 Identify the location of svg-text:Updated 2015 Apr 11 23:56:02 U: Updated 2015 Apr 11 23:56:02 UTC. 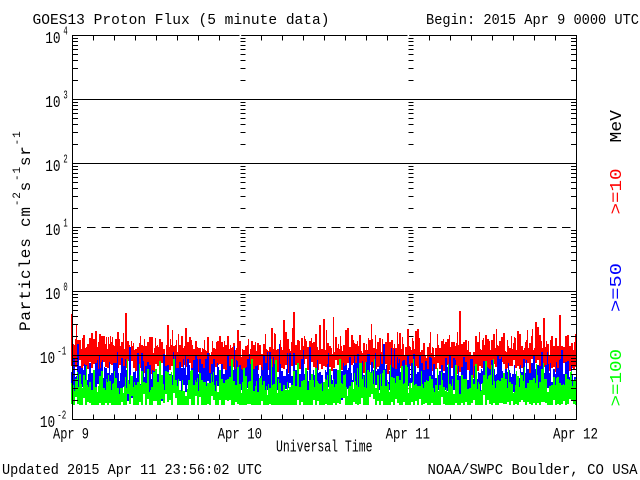
(132, 470).